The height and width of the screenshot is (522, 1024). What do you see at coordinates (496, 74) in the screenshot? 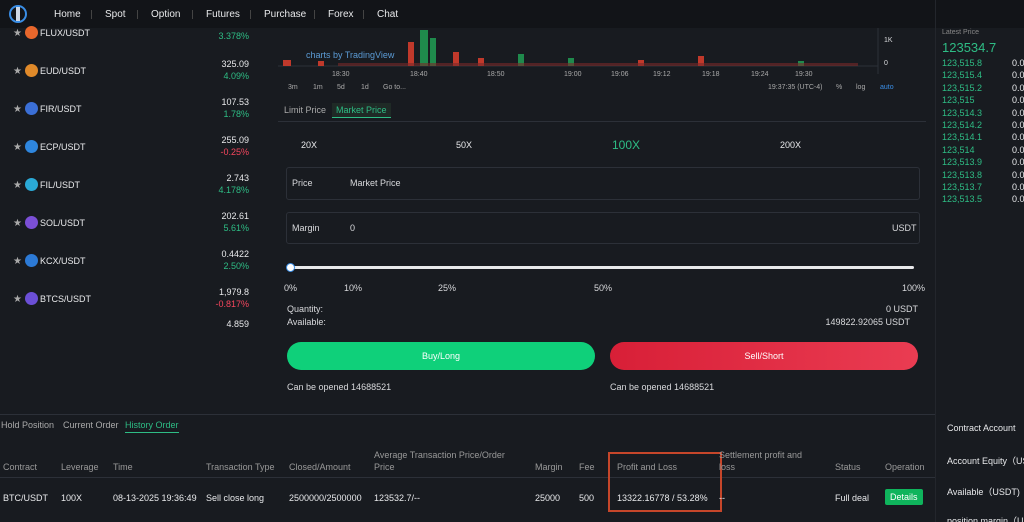
I see `chart-time: 18:50` at bounding box center [496, 74].